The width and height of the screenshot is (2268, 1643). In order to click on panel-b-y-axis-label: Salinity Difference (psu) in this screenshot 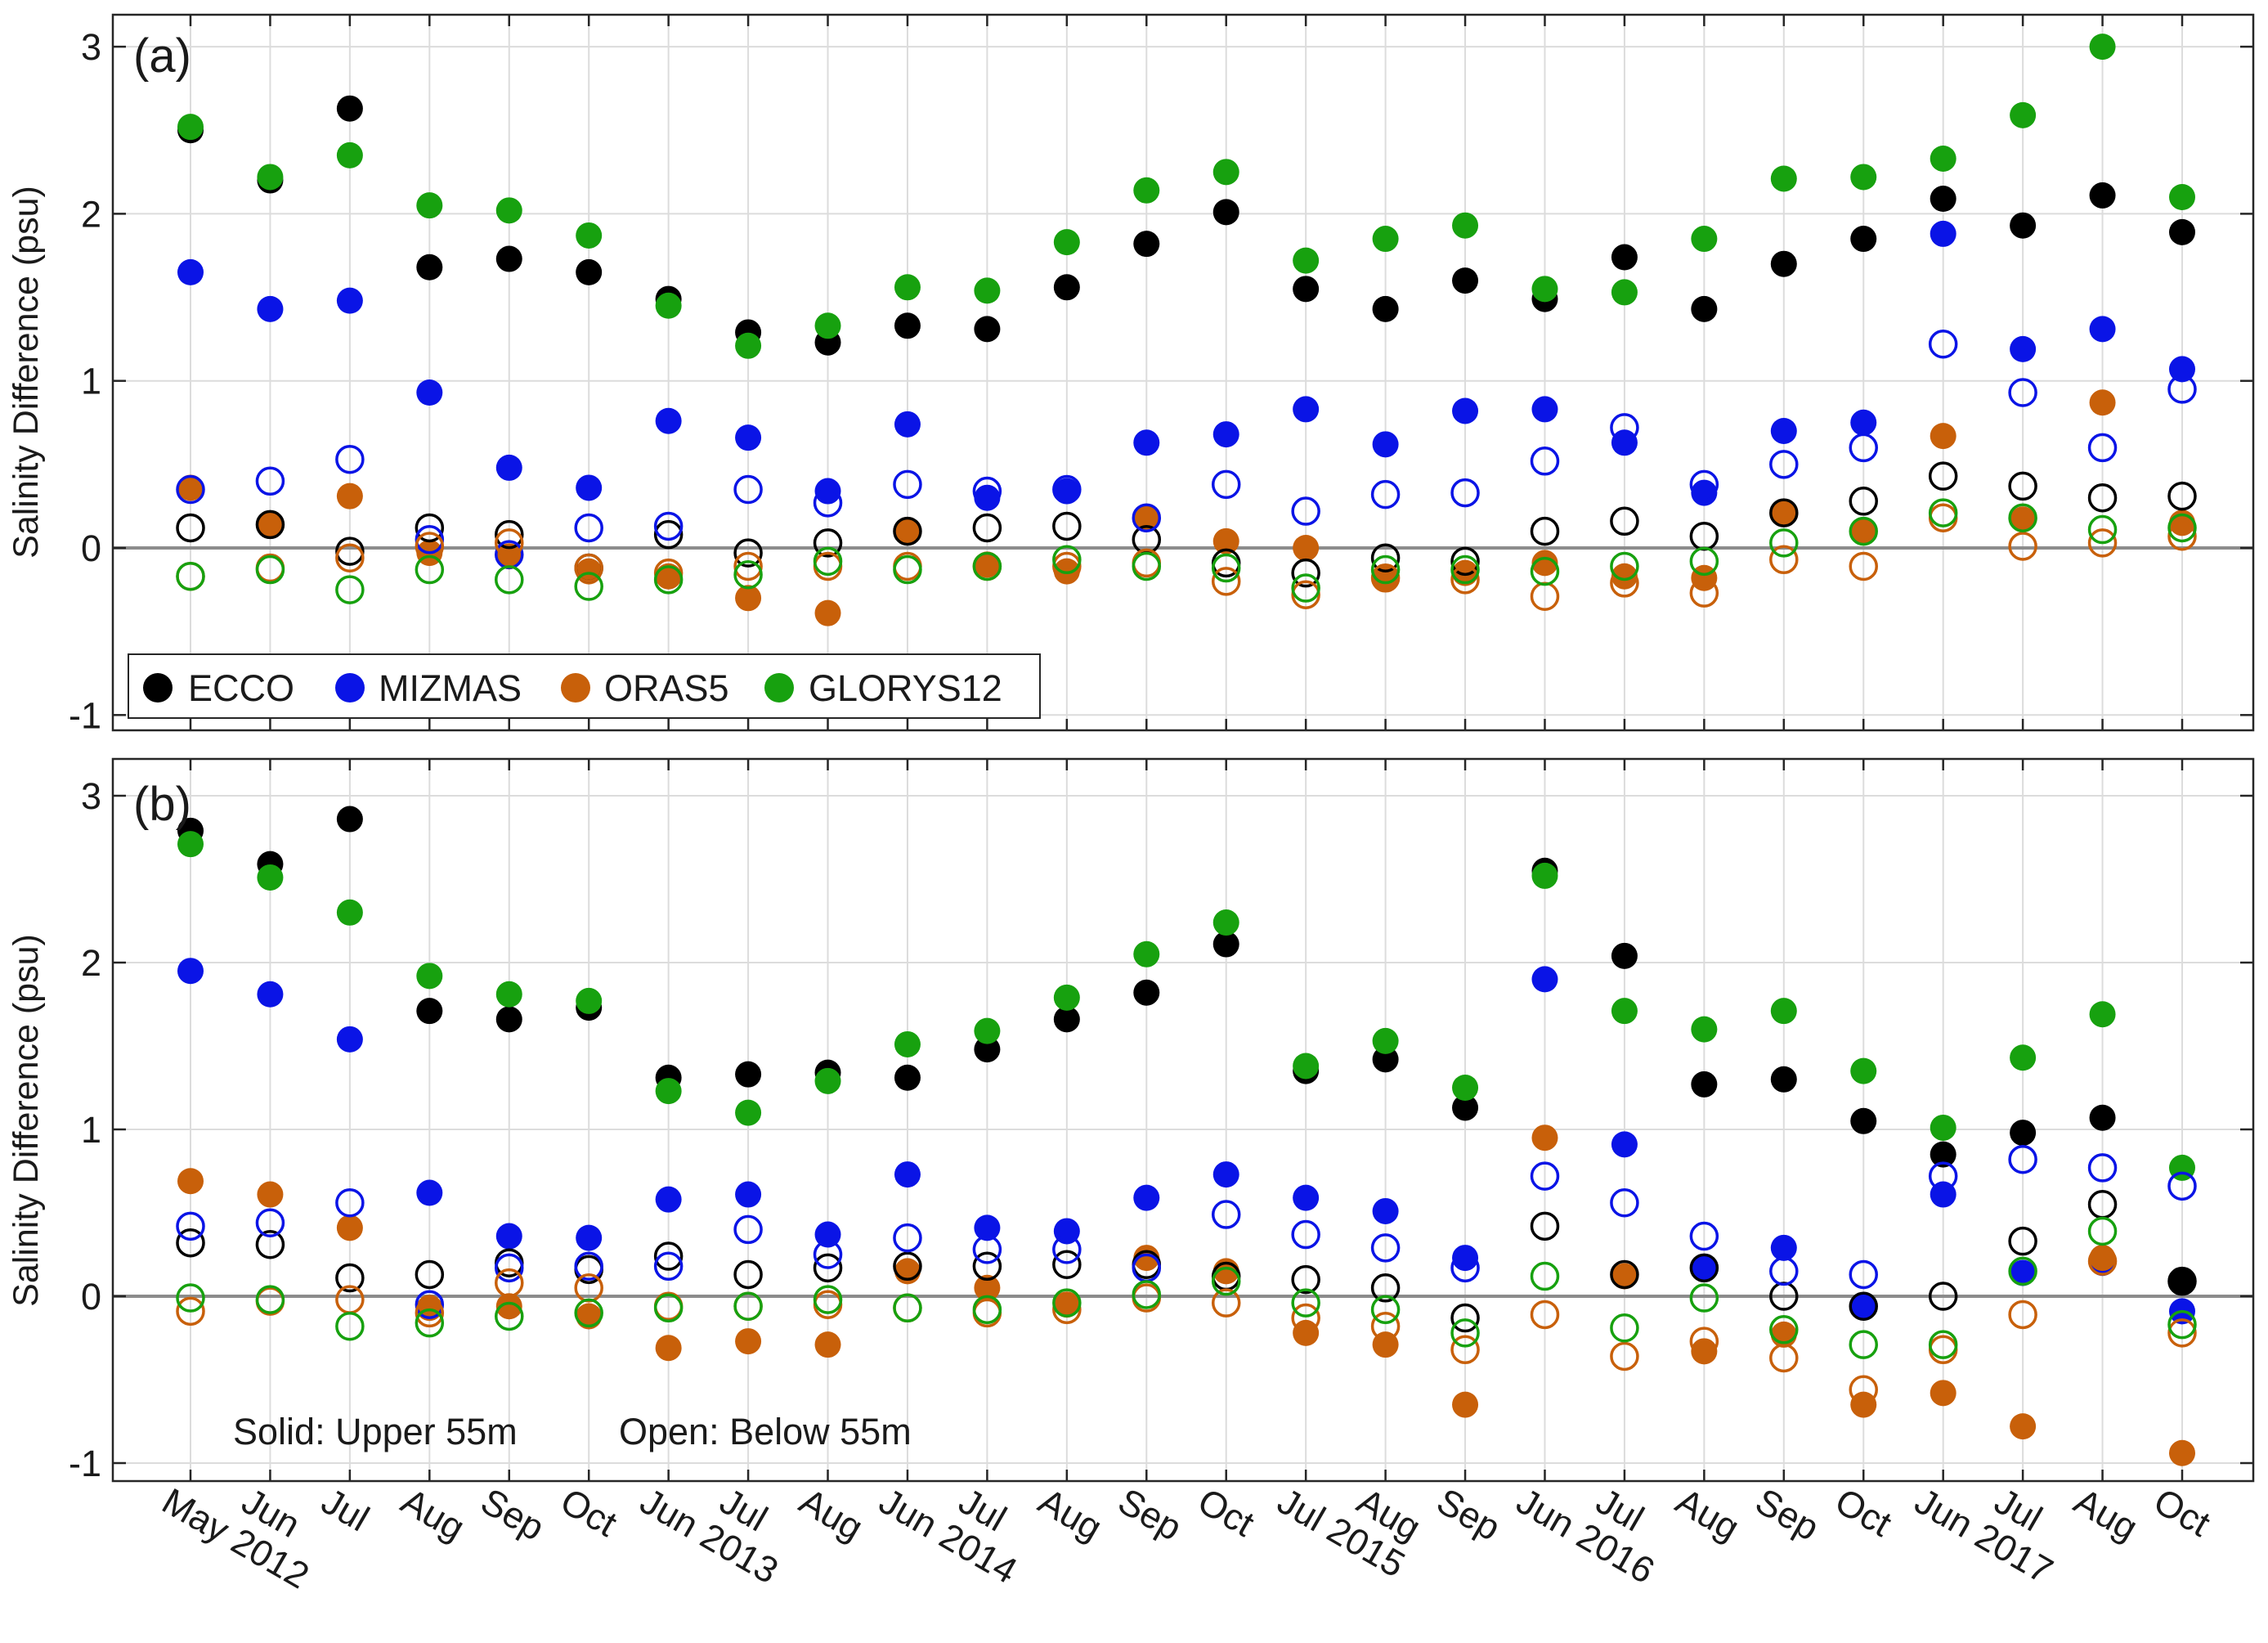, I will do `click(26, 1120)`.